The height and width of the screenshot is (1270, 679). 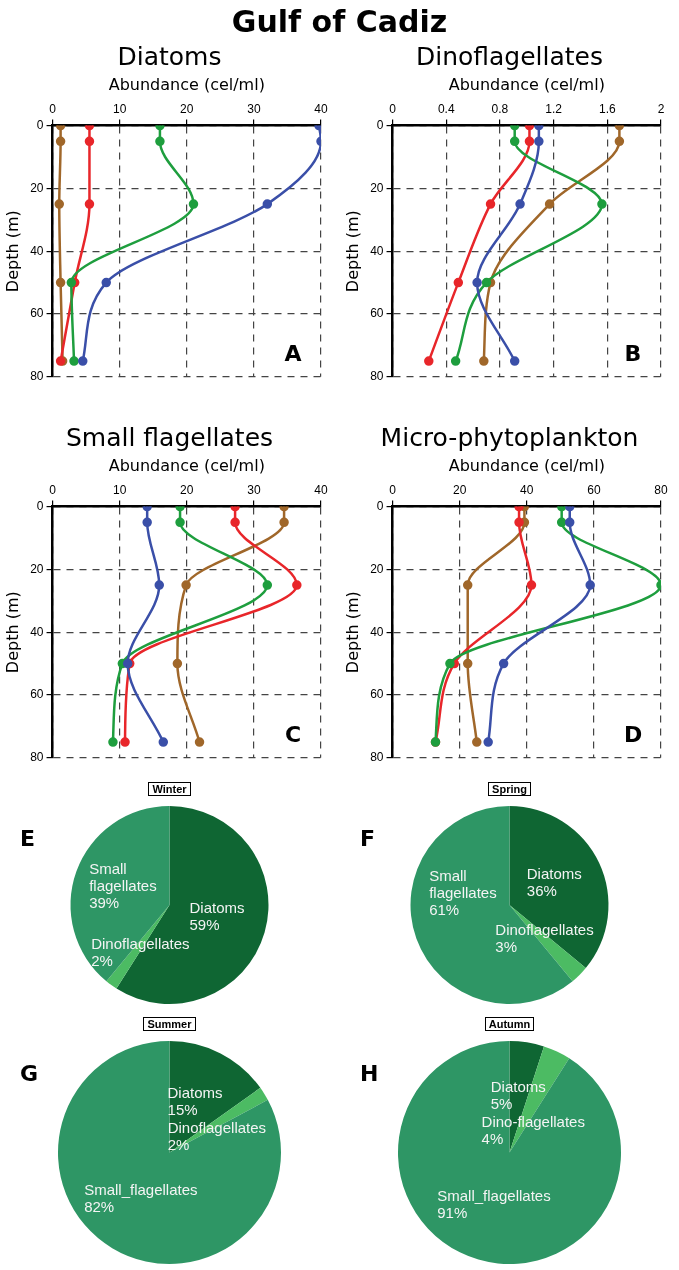 I want to click on annotation: A, so click(x=293, y=353).